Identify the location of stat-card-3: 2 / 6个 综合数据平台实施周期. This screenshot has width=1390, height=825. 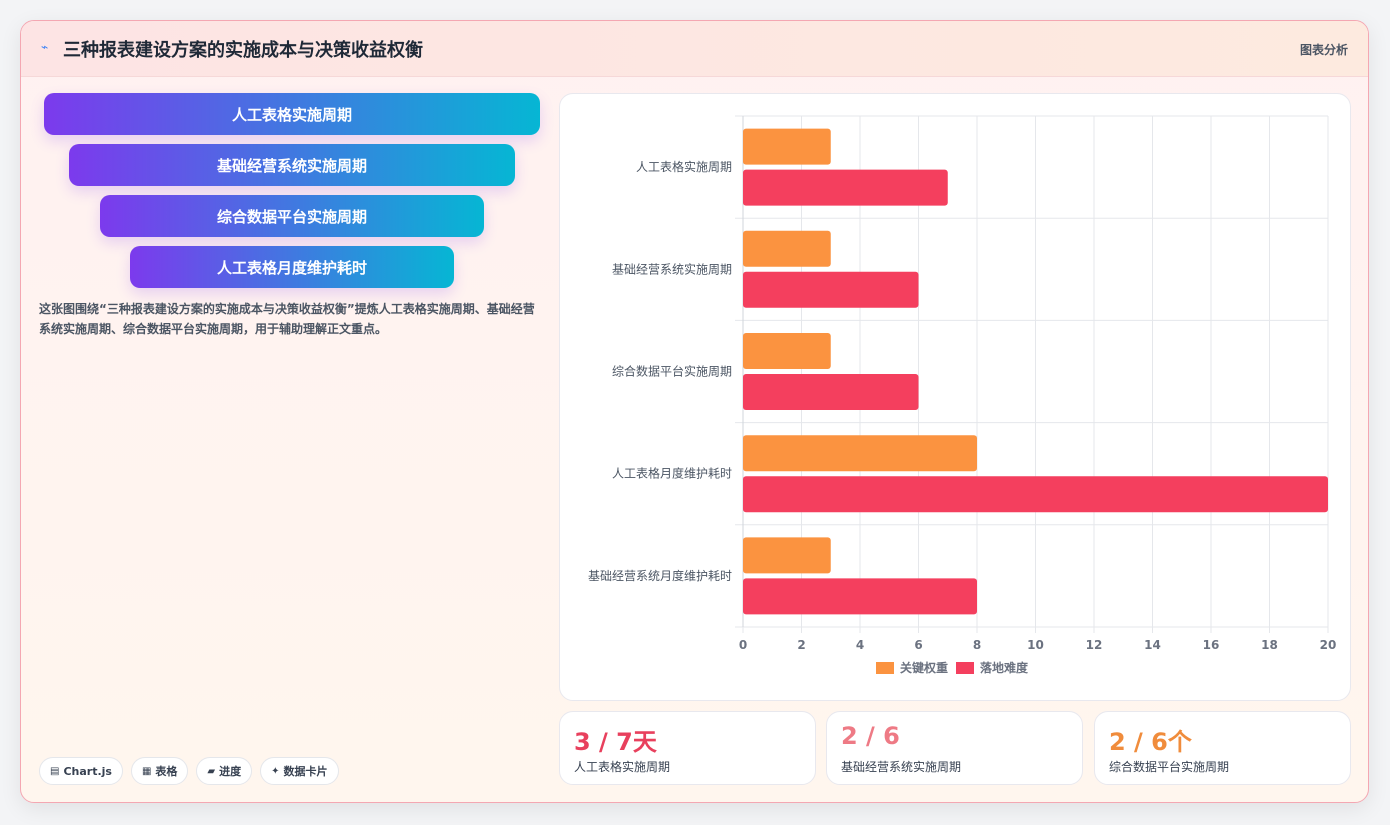
(1222, 748).